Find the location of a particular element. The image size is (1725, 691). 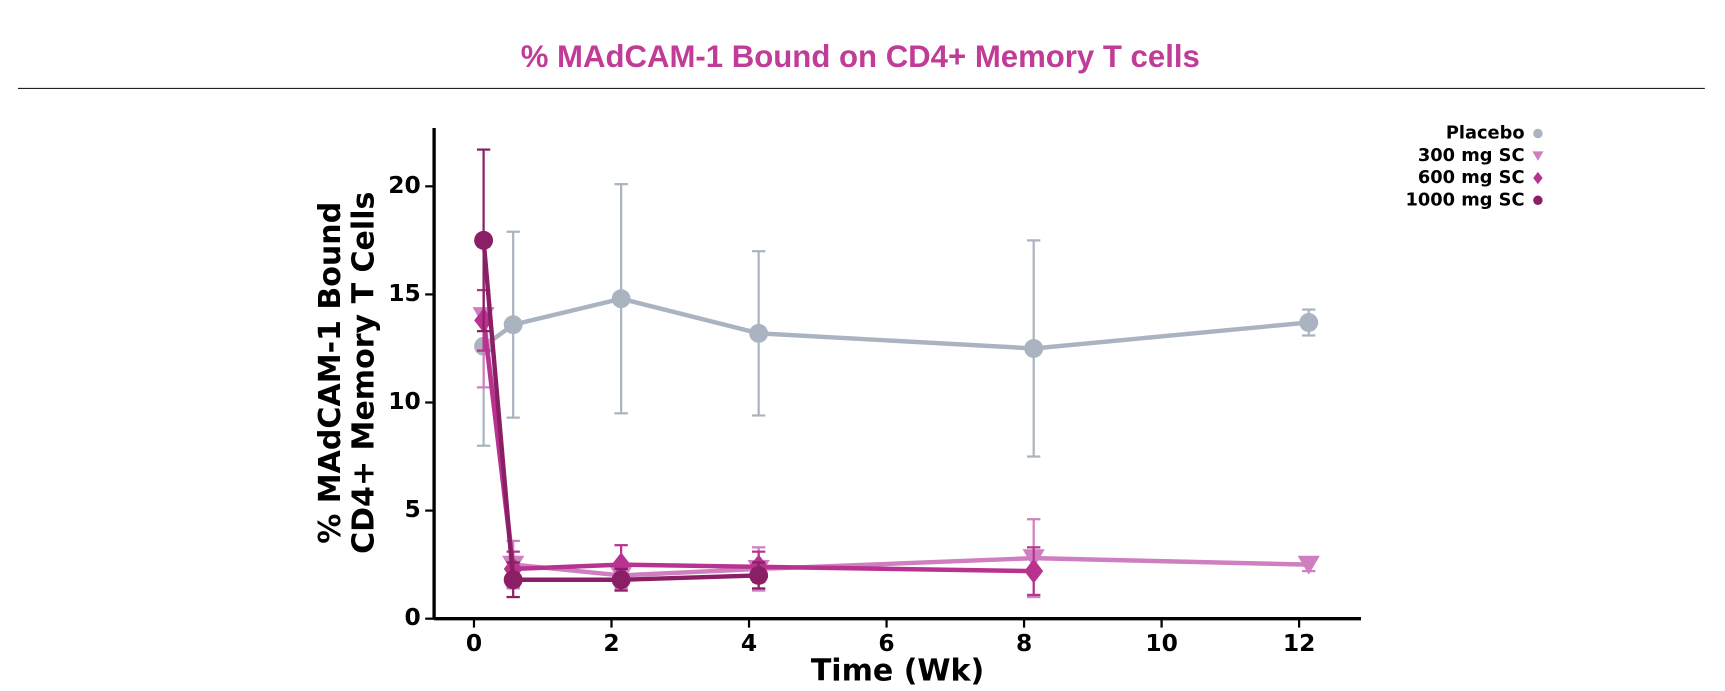

y-tick-label: 10 is located at coordinates (404, 401).